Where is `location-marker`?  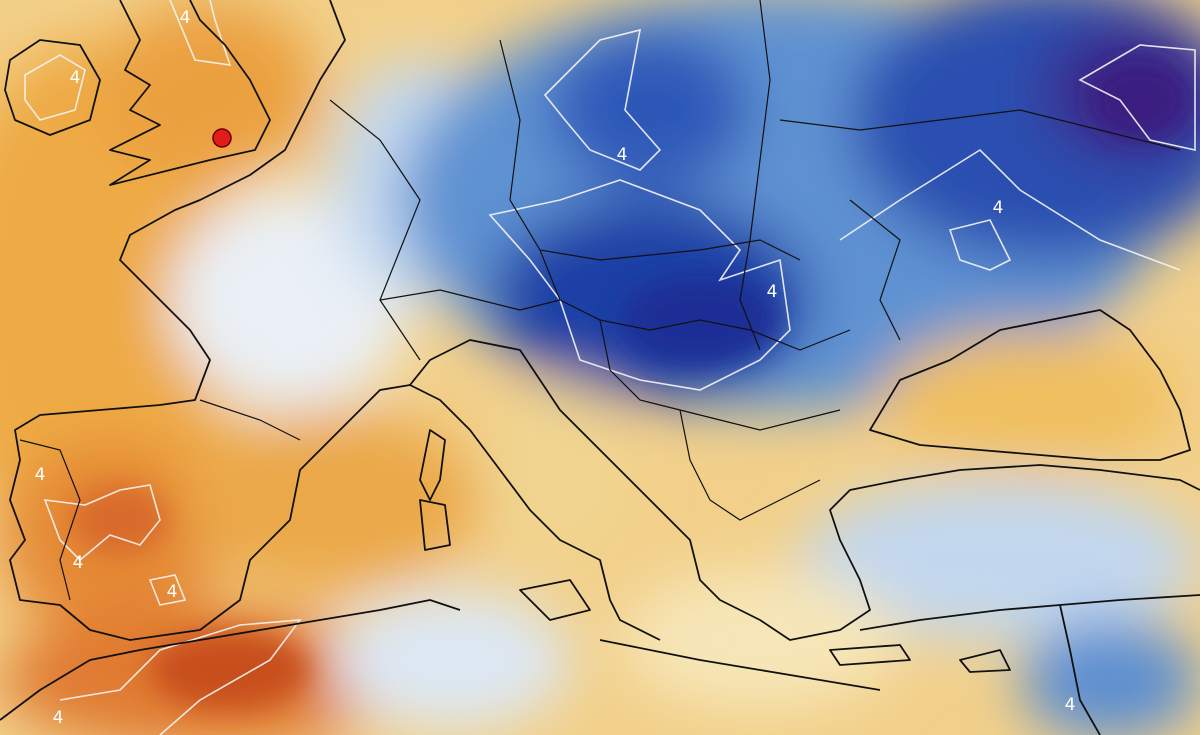 location-marker is located at coordinates (222, 138).